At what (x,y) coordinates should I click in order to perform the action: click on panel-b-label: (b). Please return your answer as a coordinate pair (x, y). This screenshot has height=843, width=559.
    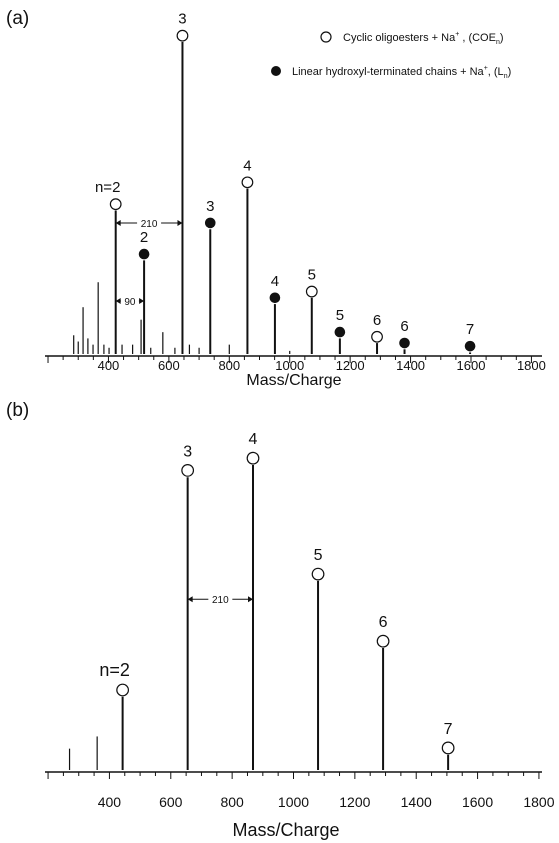
    Looking at the image, I should click on (17, 410).